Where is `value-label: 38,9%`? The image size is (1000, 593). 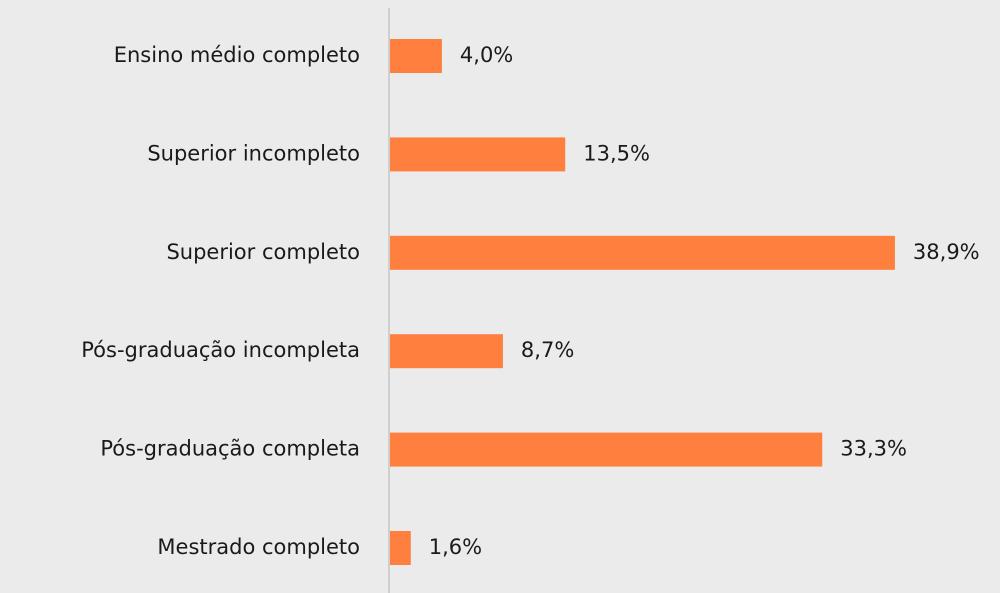 value-label: 38,9% is located at coordinates (946, 252).